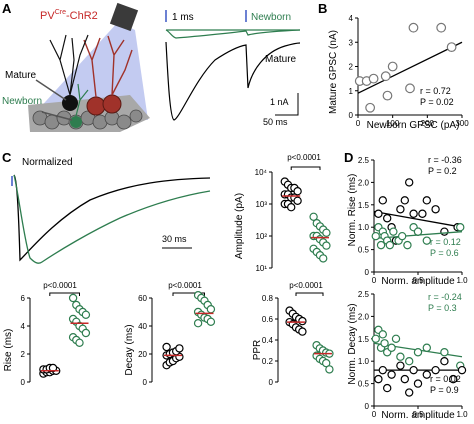  What do you see at coordinates (281, 59) in the screenshot?
I see `trace-mature-label: Mature` at bounding box center [281, 59].